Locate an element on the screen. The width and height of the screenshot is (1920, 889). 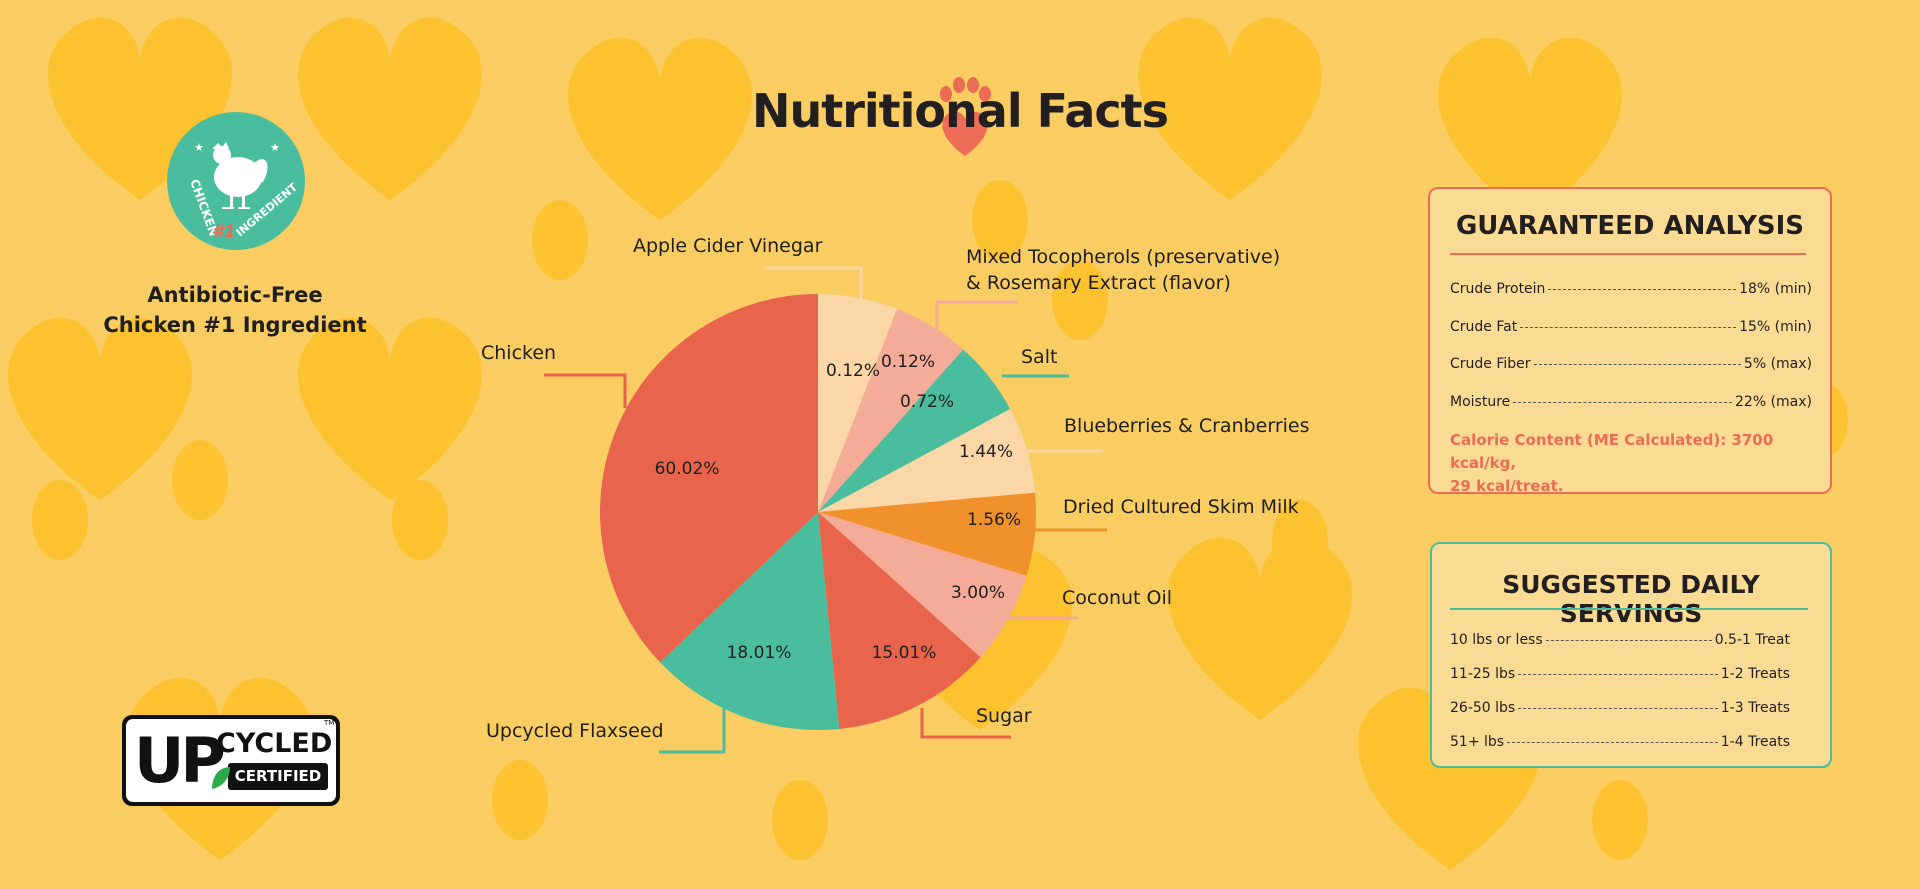
slice-name-line1: Mixed Tocopherols (preservative) is located at coordinates (1123, 257).